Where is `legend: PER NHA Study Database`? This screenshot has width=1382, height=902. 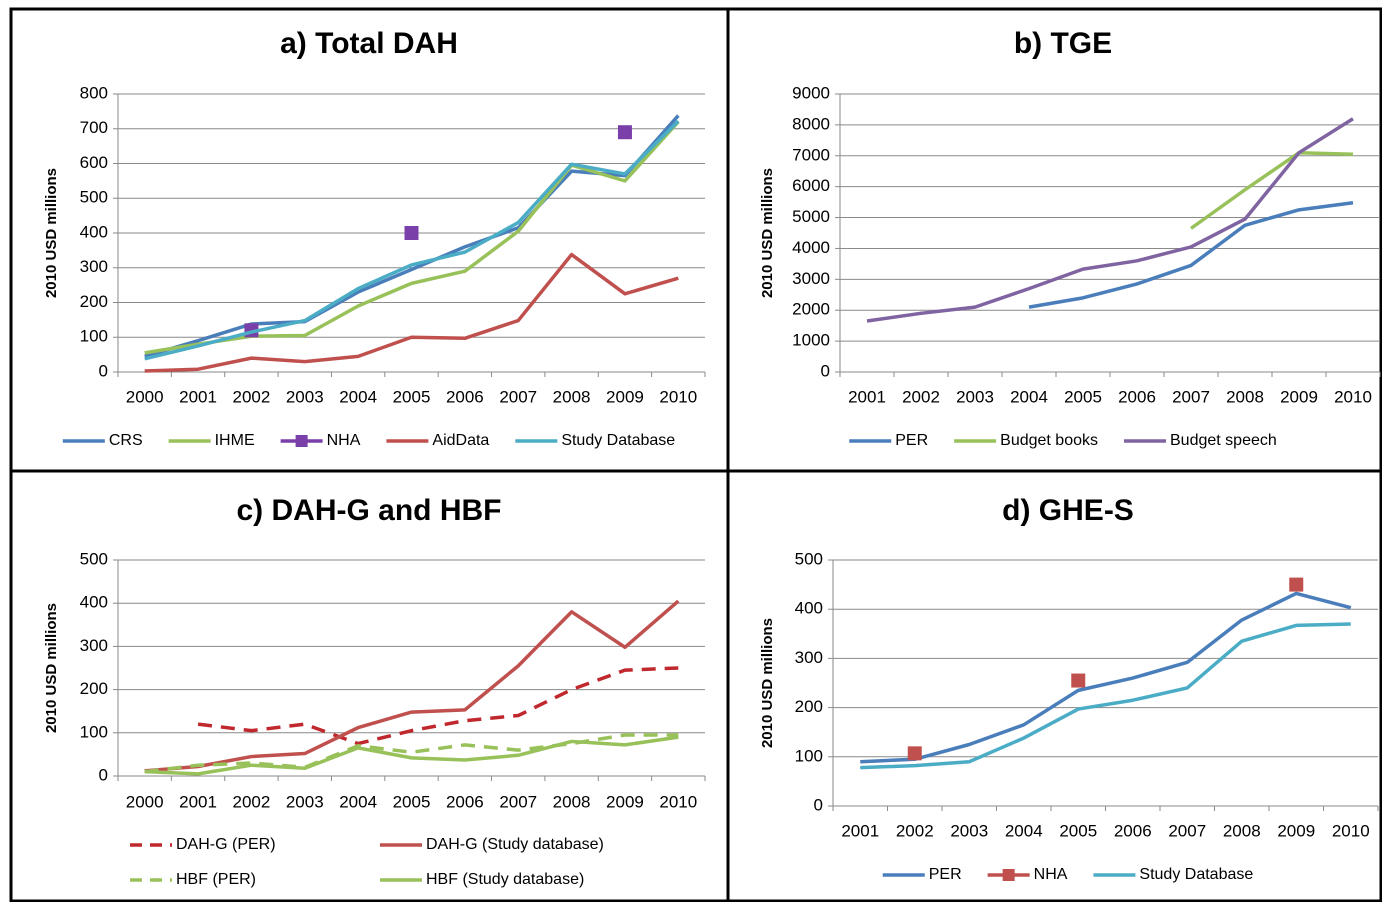
legend: PER NHA Study Database is located at coordinates (1067, 874).